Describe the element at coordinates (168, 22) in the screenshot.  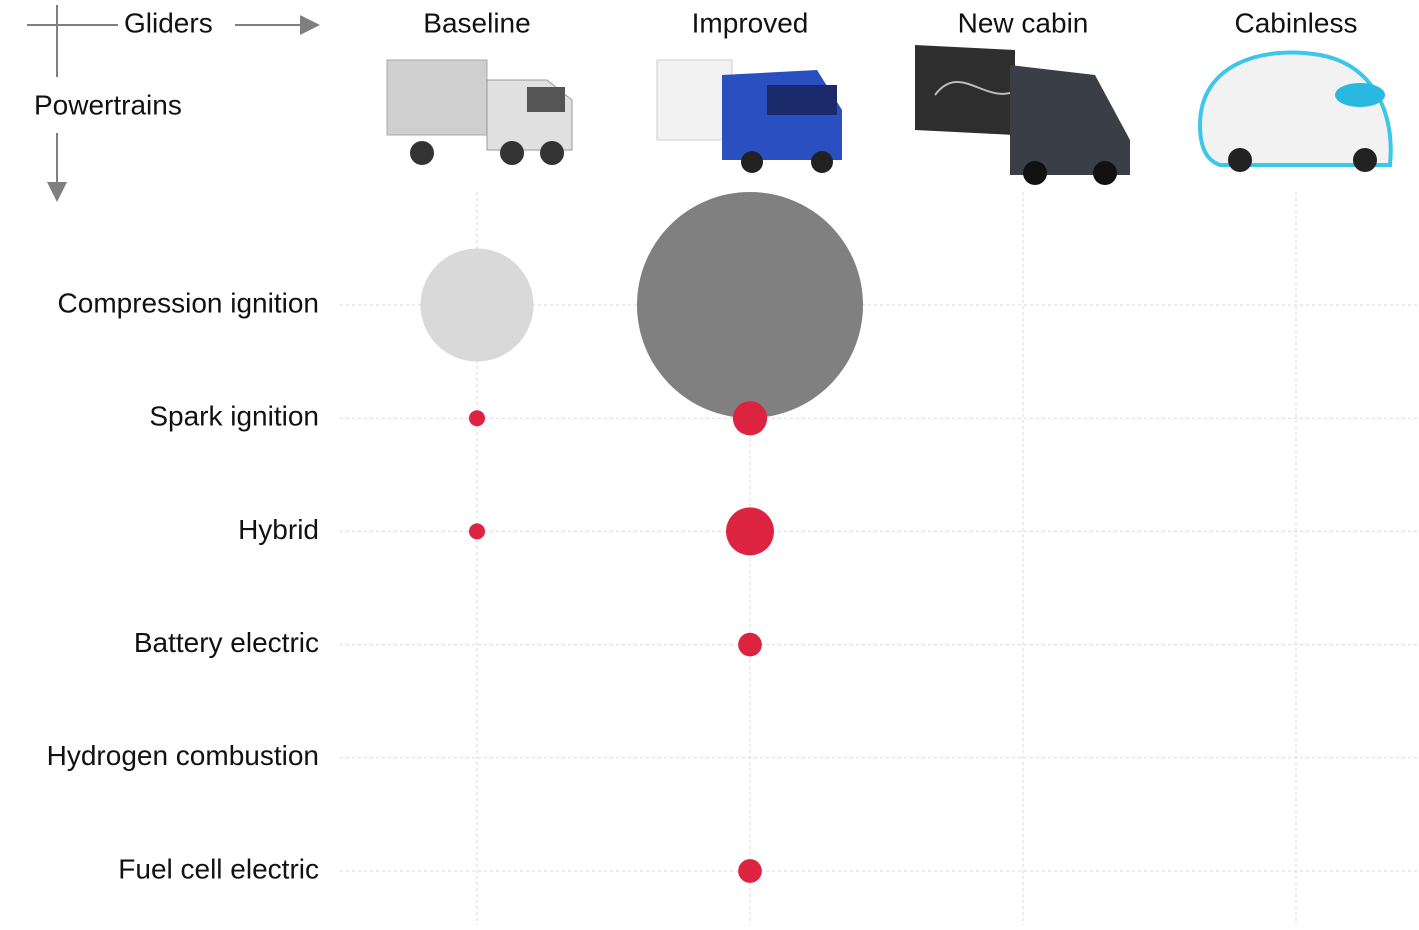
I see `x-axis-label: Gliders` at that location.